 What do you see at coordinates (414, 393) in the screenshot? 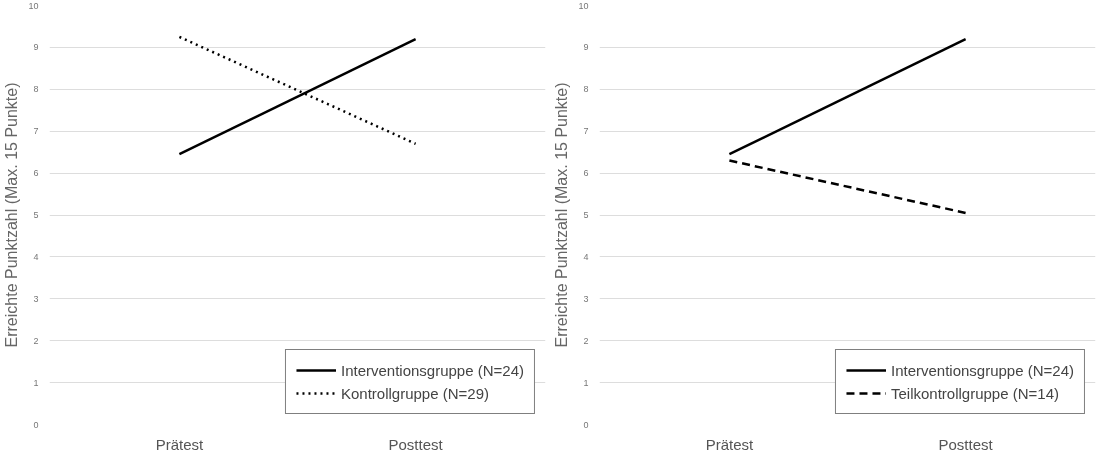
I see `legend-label: Kontrollgruppe (N=29)` at bounding box center [414, 393].